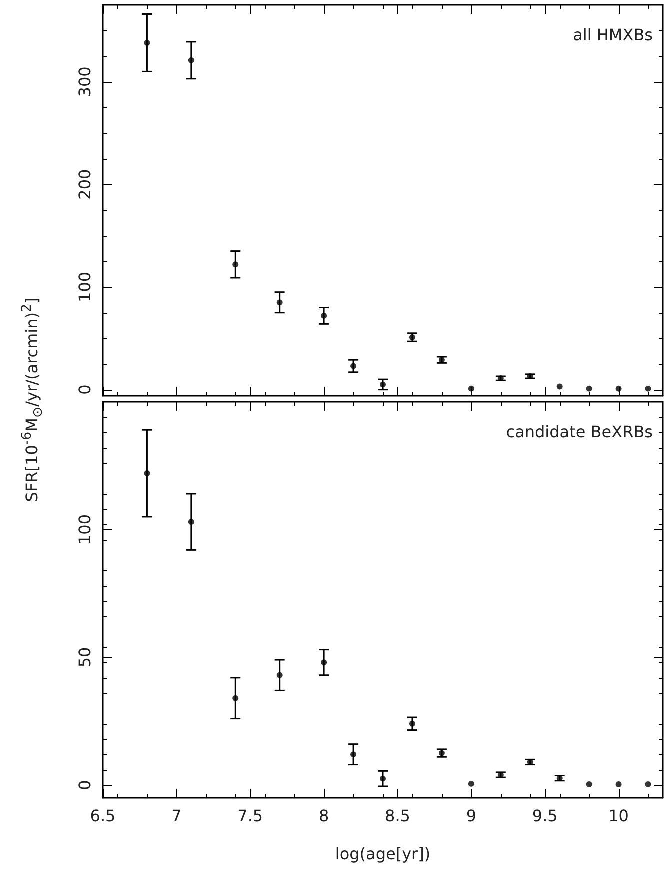 The height and width of the screenshot is (893, 665). I want to click on y-tick-label: 200, so click(85, 184).